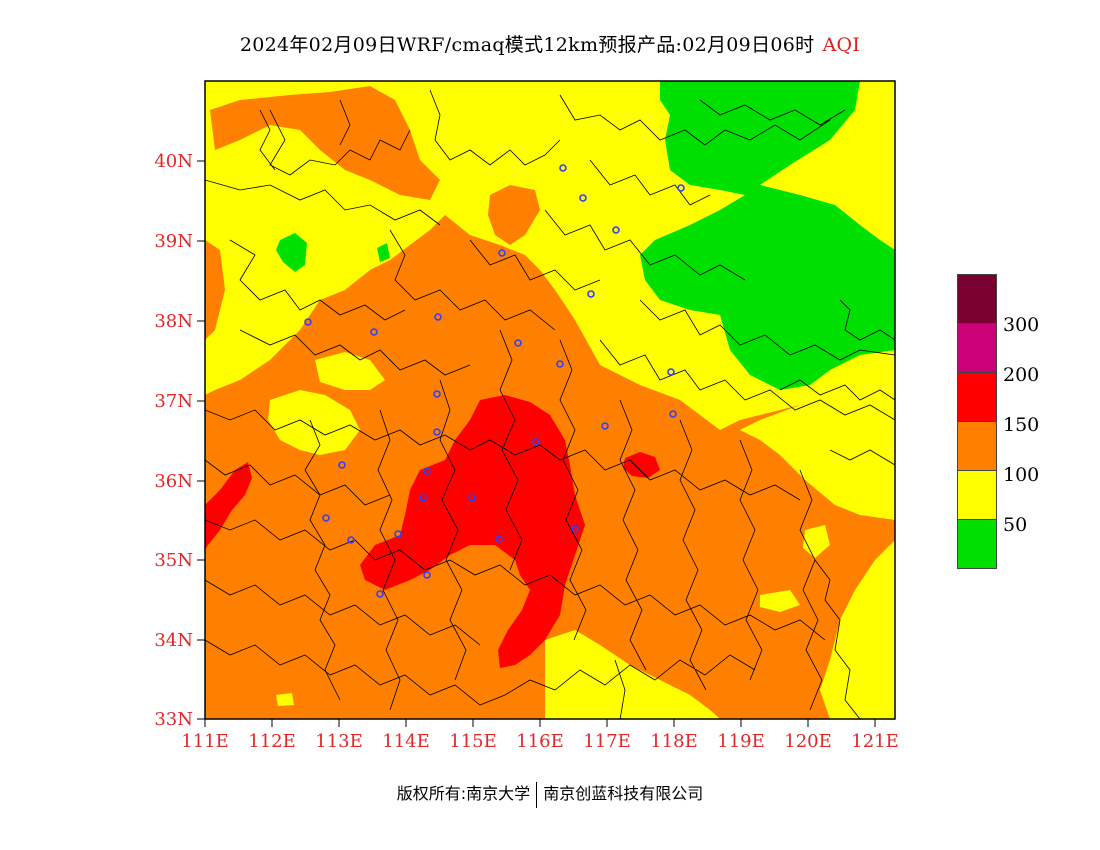 This screenshot has width=1100, height=850. I want to click on title-product: AQI, so click(841, 45).